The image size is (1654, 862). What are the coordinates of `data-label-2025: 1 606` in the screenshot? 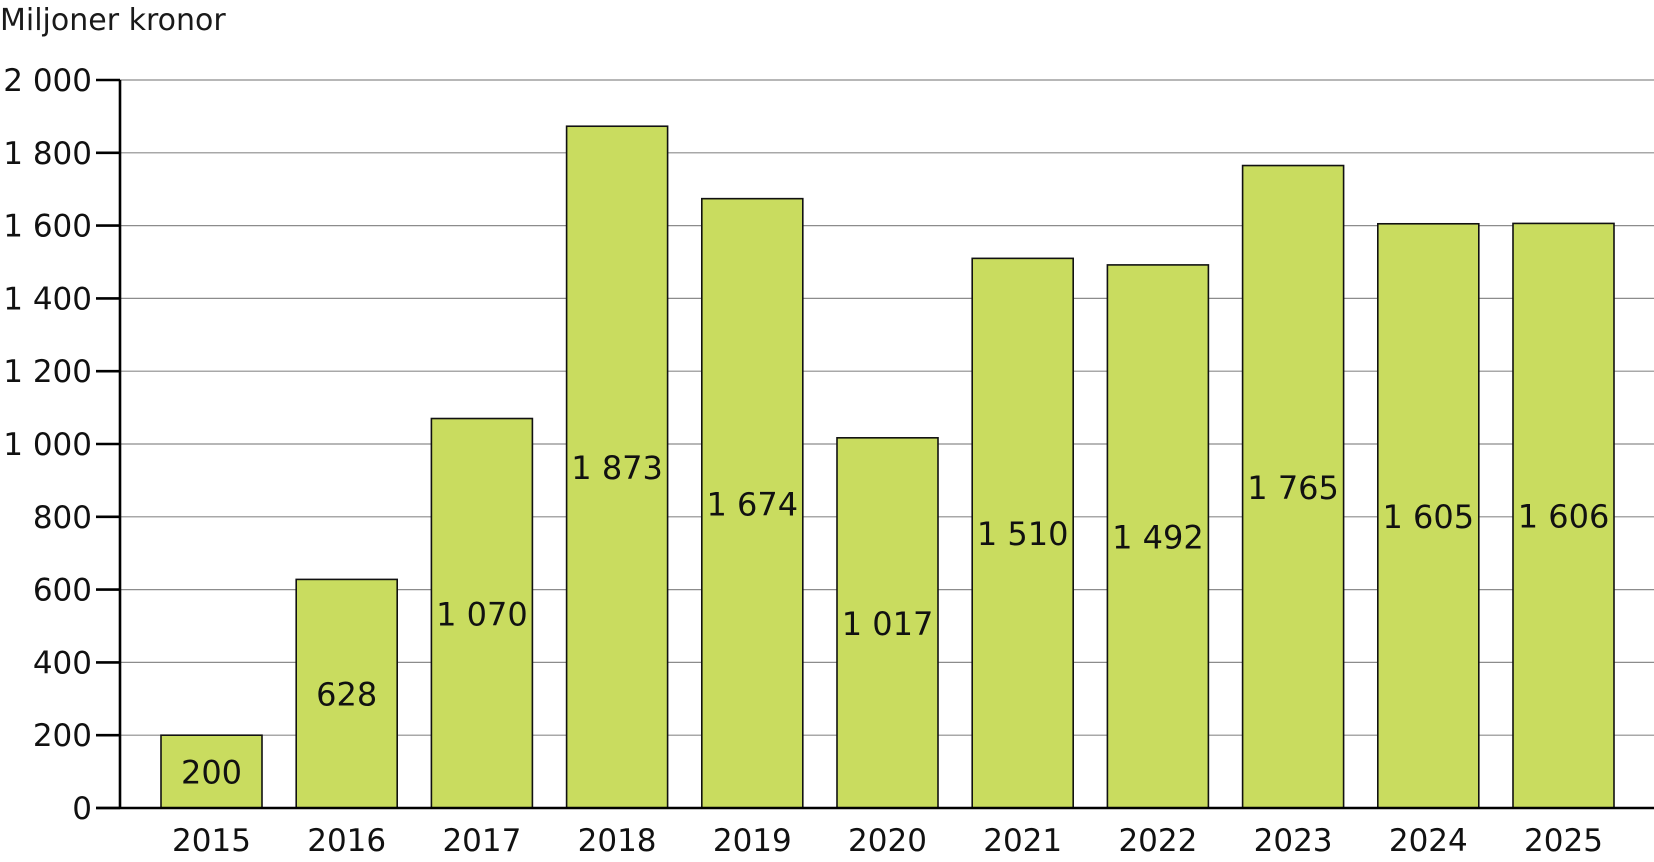 It's located at (1564, 517).